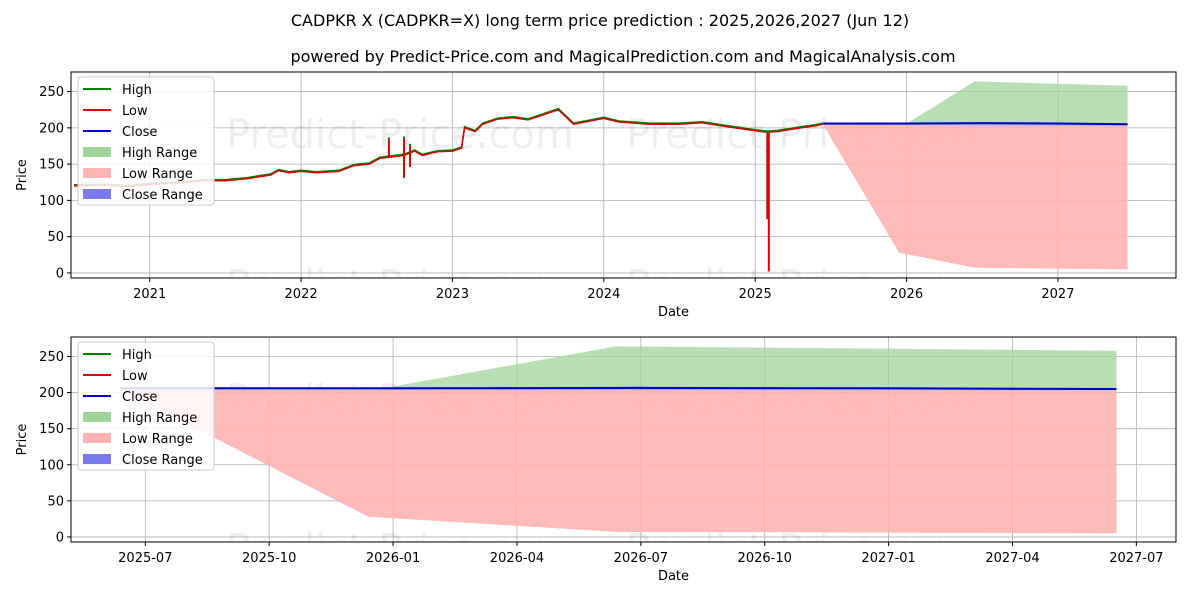  What do you see at coordinates (269, 558) in the screenshot?
I see `x-tick-label: 2025-10` at bounding box center [269, 558].